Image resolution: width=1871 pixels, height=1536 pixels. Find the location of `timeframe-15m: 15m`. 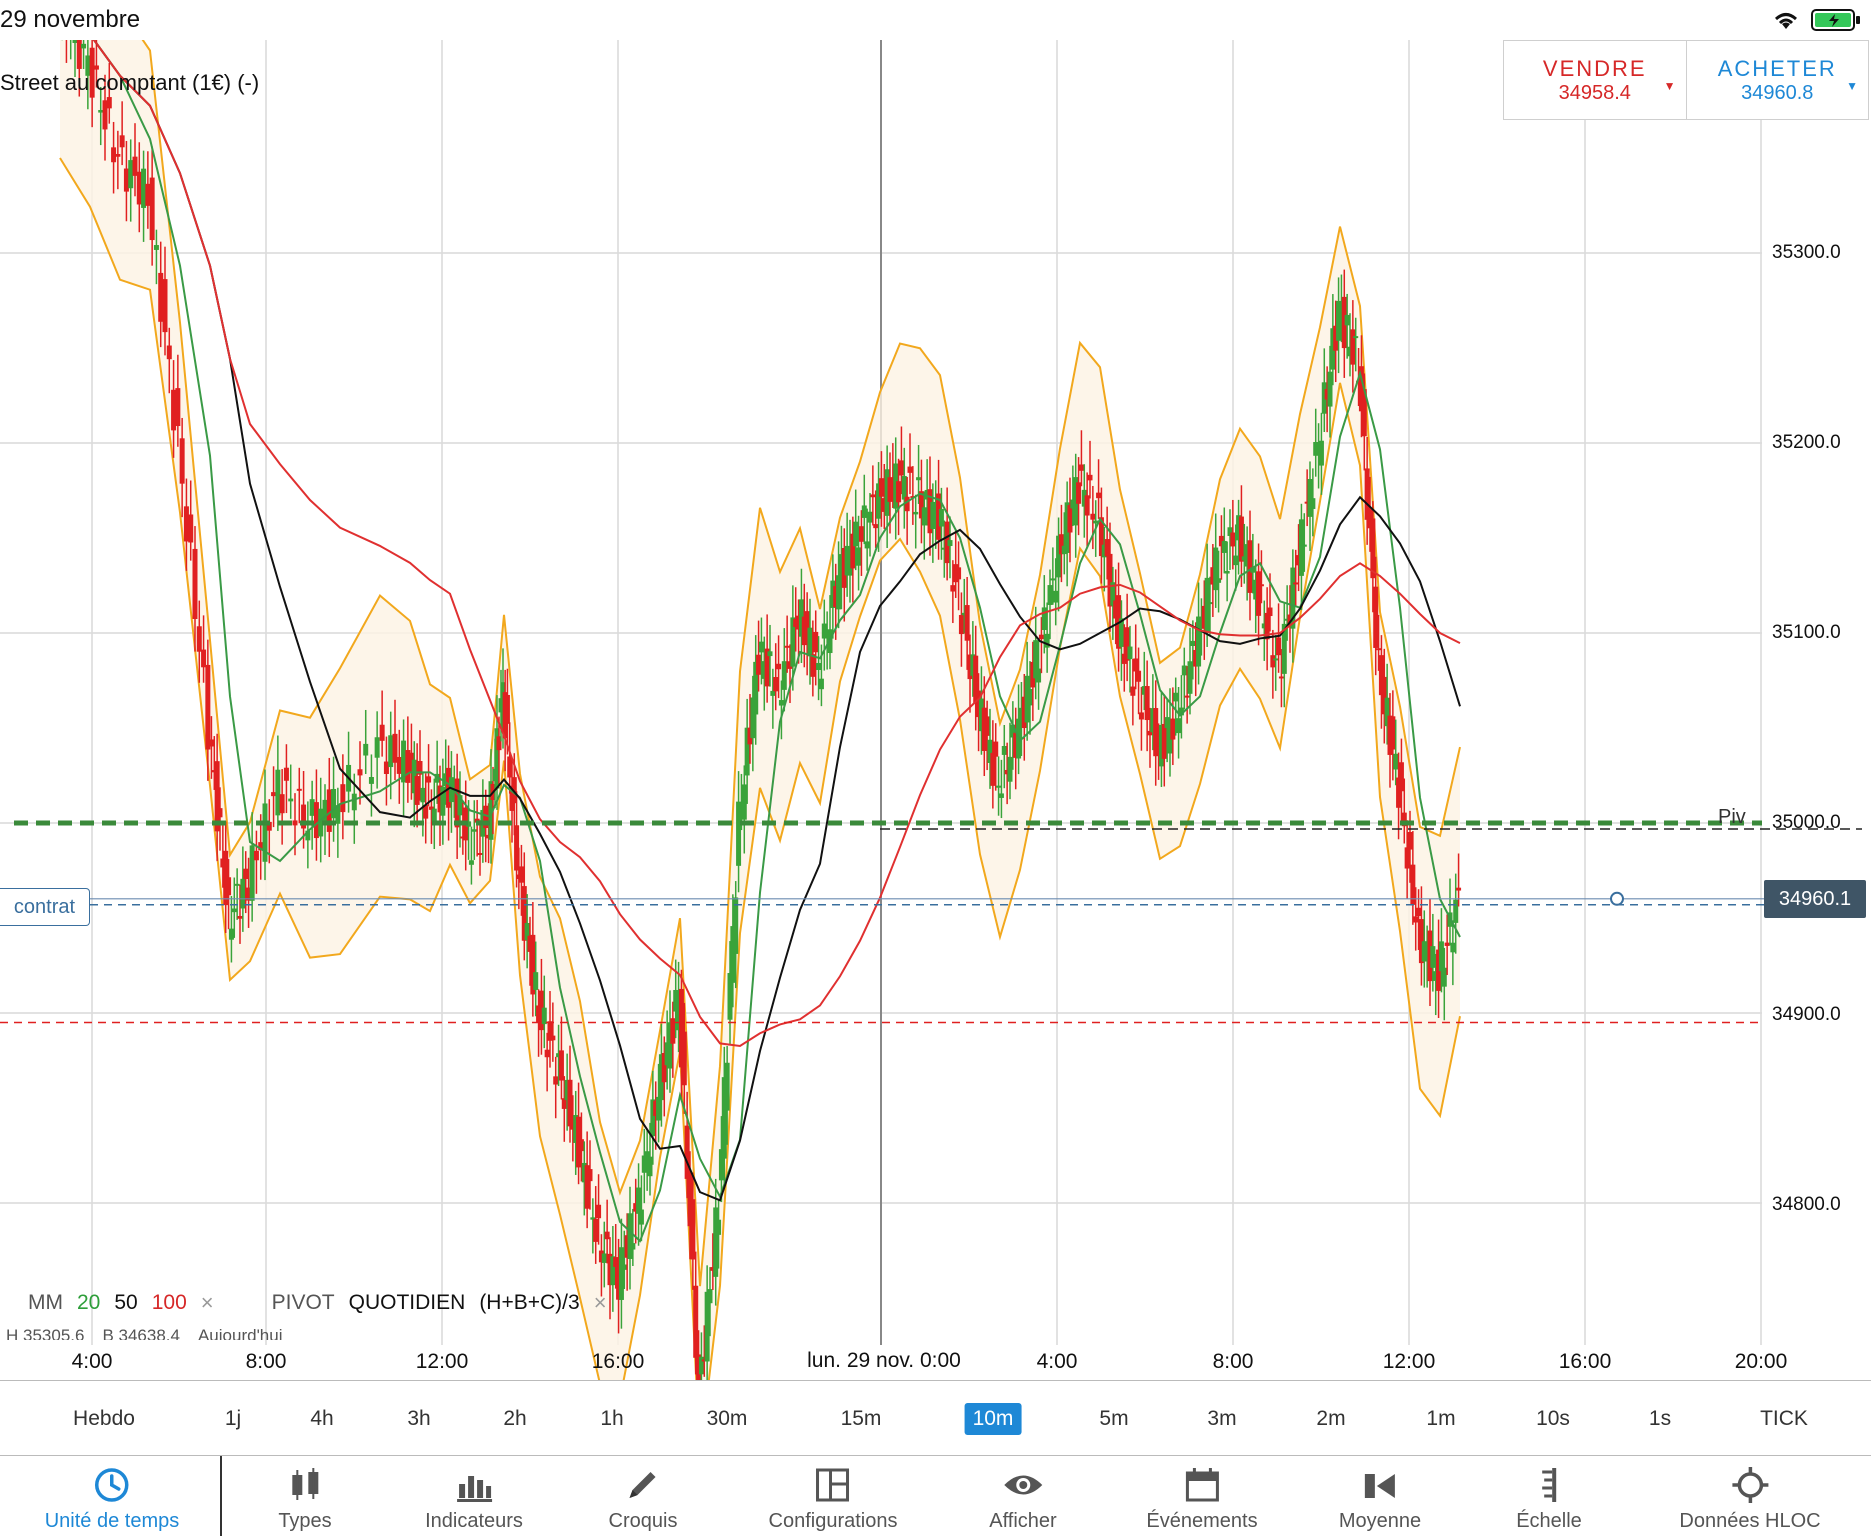

timeframe-15m: 15m is located at coordinates (861, 1418).